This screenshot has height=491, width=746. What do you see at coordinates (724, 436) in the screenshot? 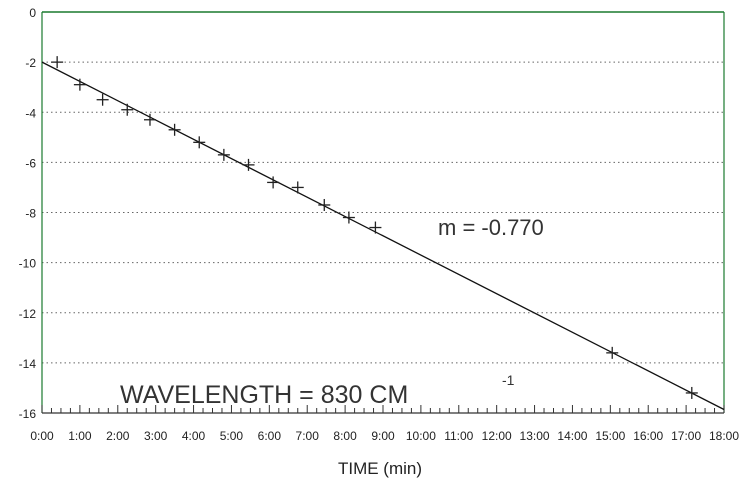
I see `x-tick-label: 18:00` at bounding box center [724, 436].